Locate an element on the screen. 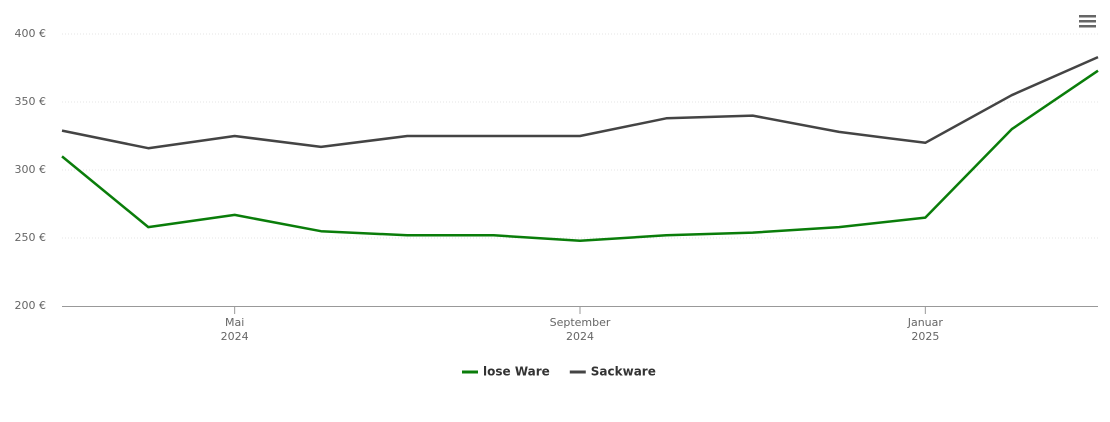  y-tick-label: 250 € is located at coordinates (31, 237).